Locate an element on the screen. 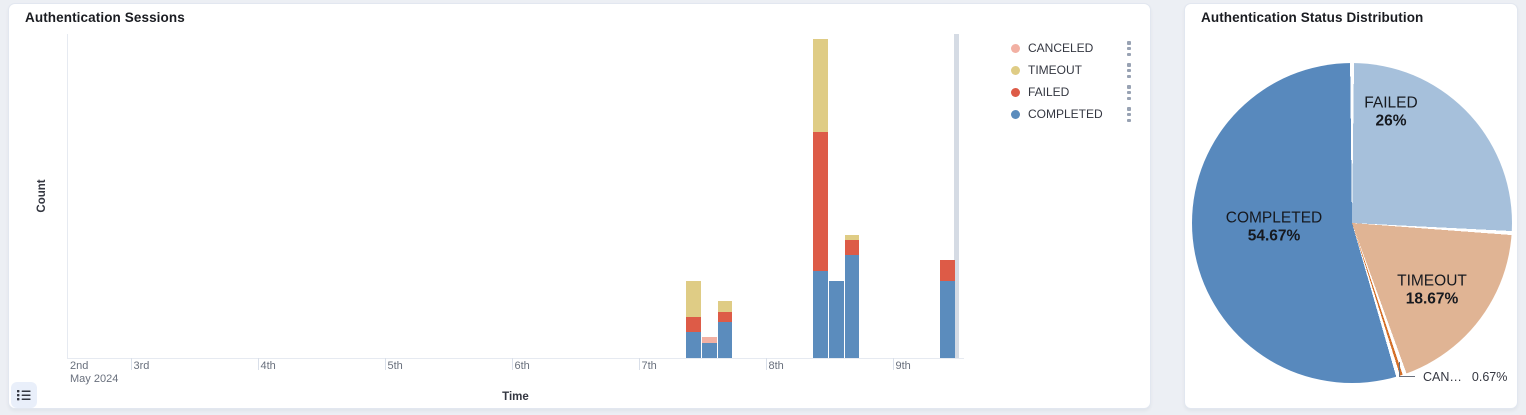  x-tick-label: 9th is located at coordinates (903, 366).